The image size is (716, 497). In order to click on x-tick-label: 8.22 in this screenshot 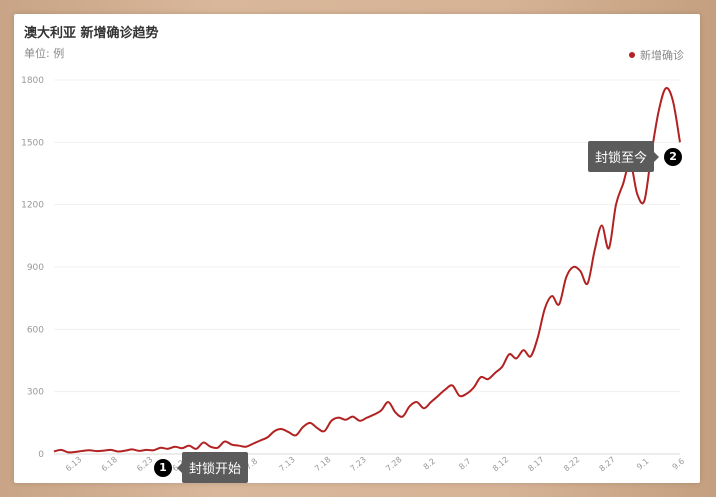, I will do `click(571, 464)`.